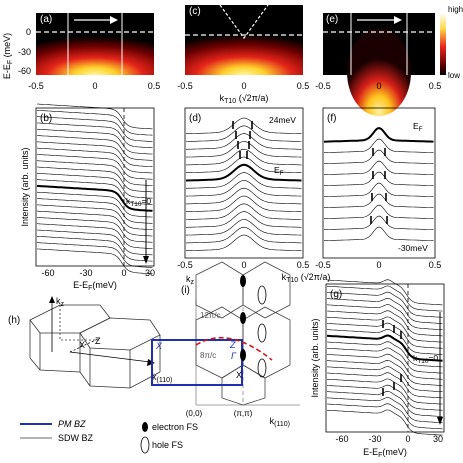 The width and height of the screenshot is (463, 463). What do you see at coordinates (443, 44) in the screenshot?
I see `colorbar` at bounding box center [443, 44].